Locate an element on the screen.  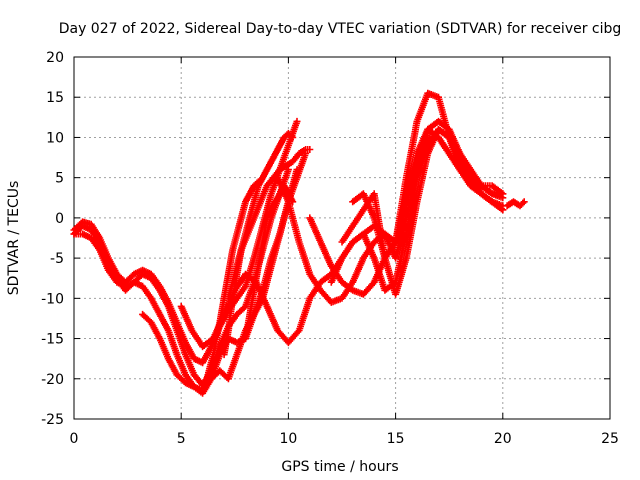
y-tick-label: 15 is located at coordinates (55, 98).